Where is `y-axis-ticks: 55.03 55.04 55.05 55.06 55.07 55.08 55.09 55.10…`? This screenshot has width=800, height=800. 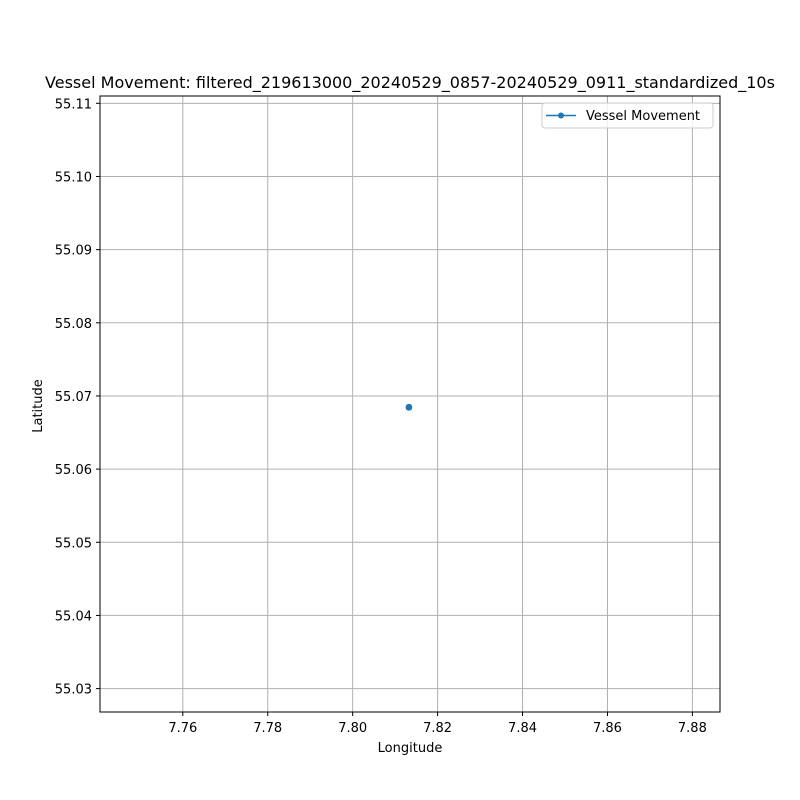 y-axis-ticks: 55.03 55.04 55.05 55.06 55.07 55.08 55.09 55.10… is located at coordinates (77, 397).